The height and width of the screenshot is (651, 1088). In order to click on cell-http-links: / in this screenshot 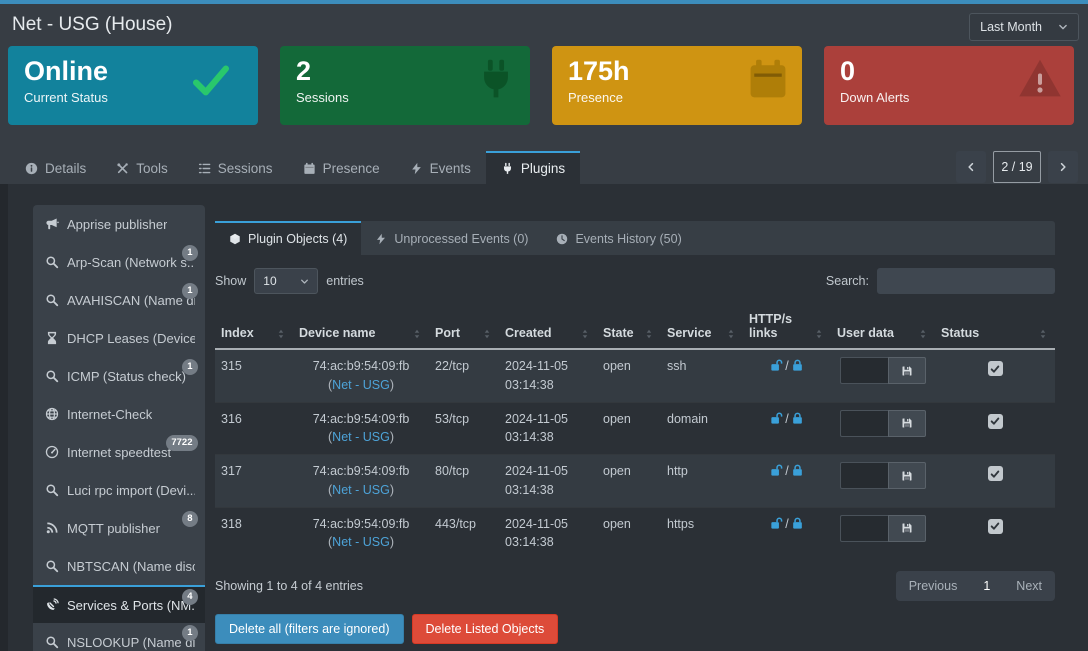, I will do `click(787, 375)`.